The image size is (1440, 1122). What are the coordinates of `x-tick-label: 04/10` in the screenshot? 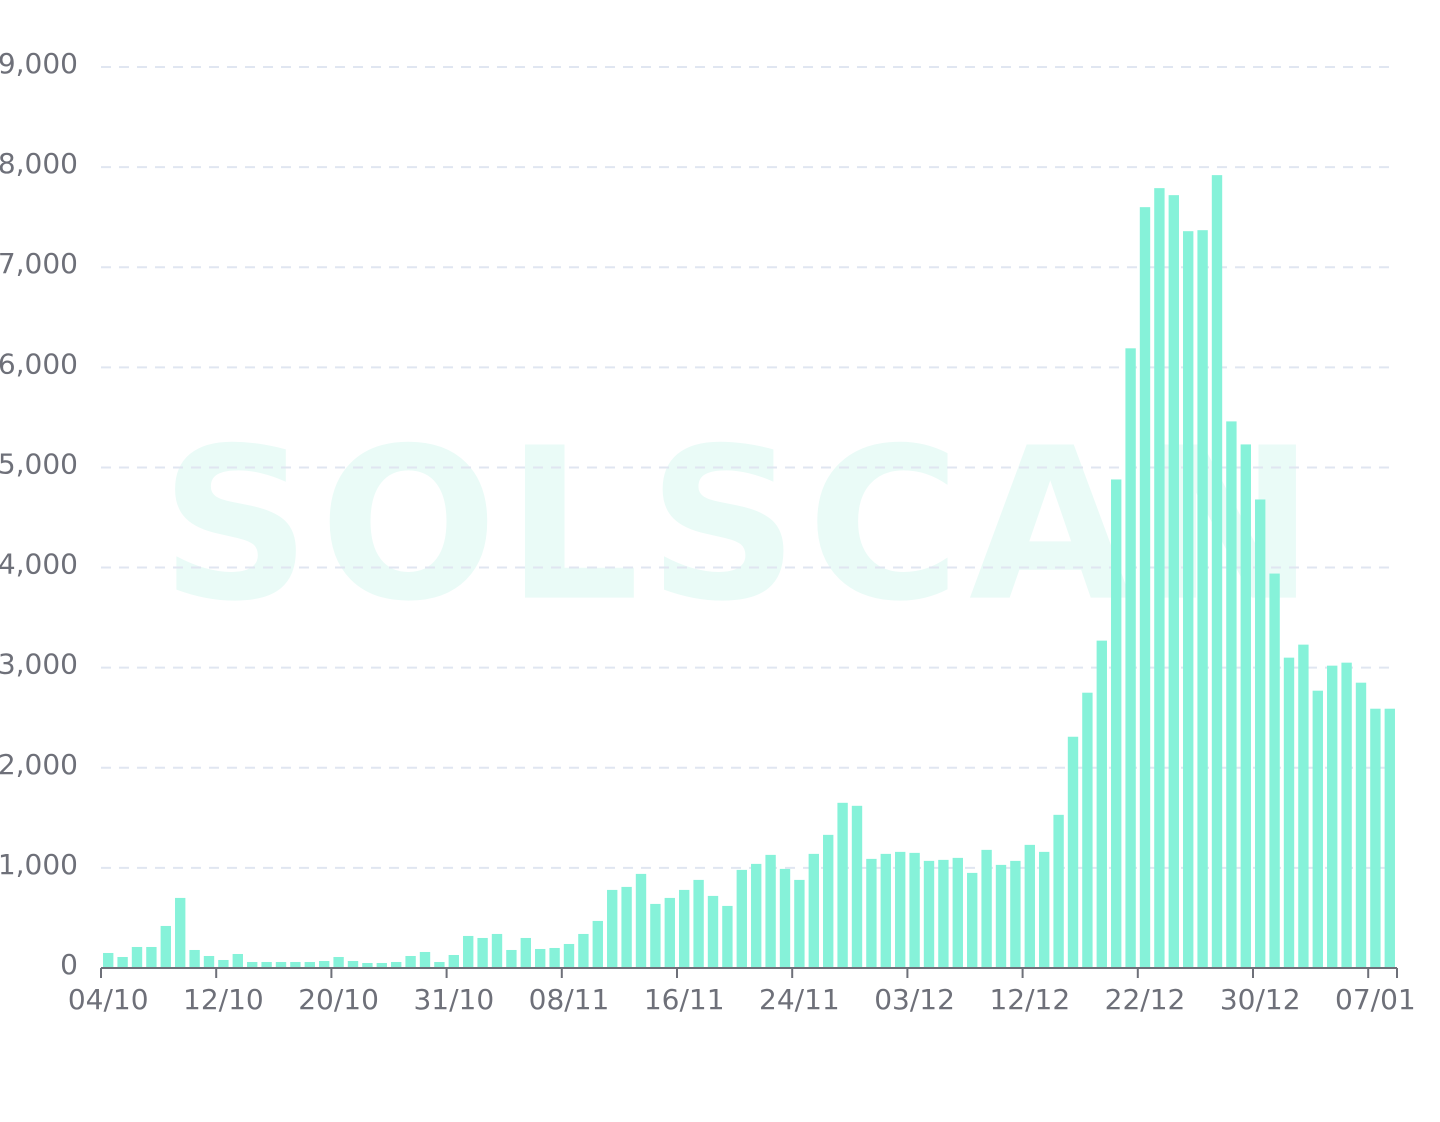 It's located at (108, 999).